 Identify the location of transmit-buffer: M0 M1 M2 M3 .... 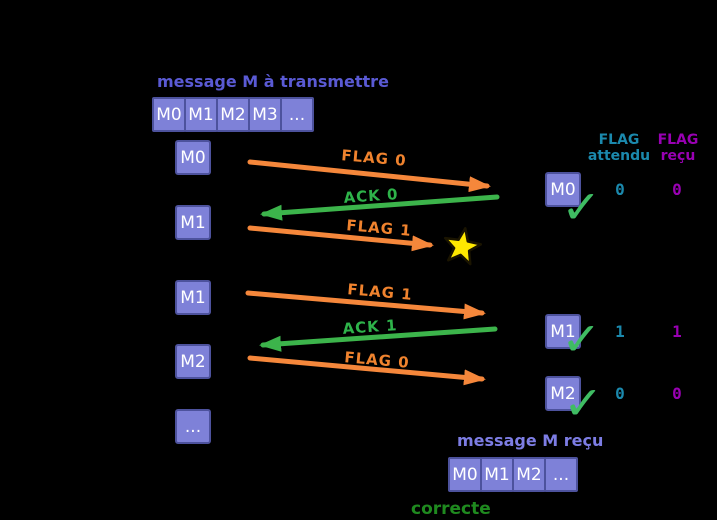
(233, 114).